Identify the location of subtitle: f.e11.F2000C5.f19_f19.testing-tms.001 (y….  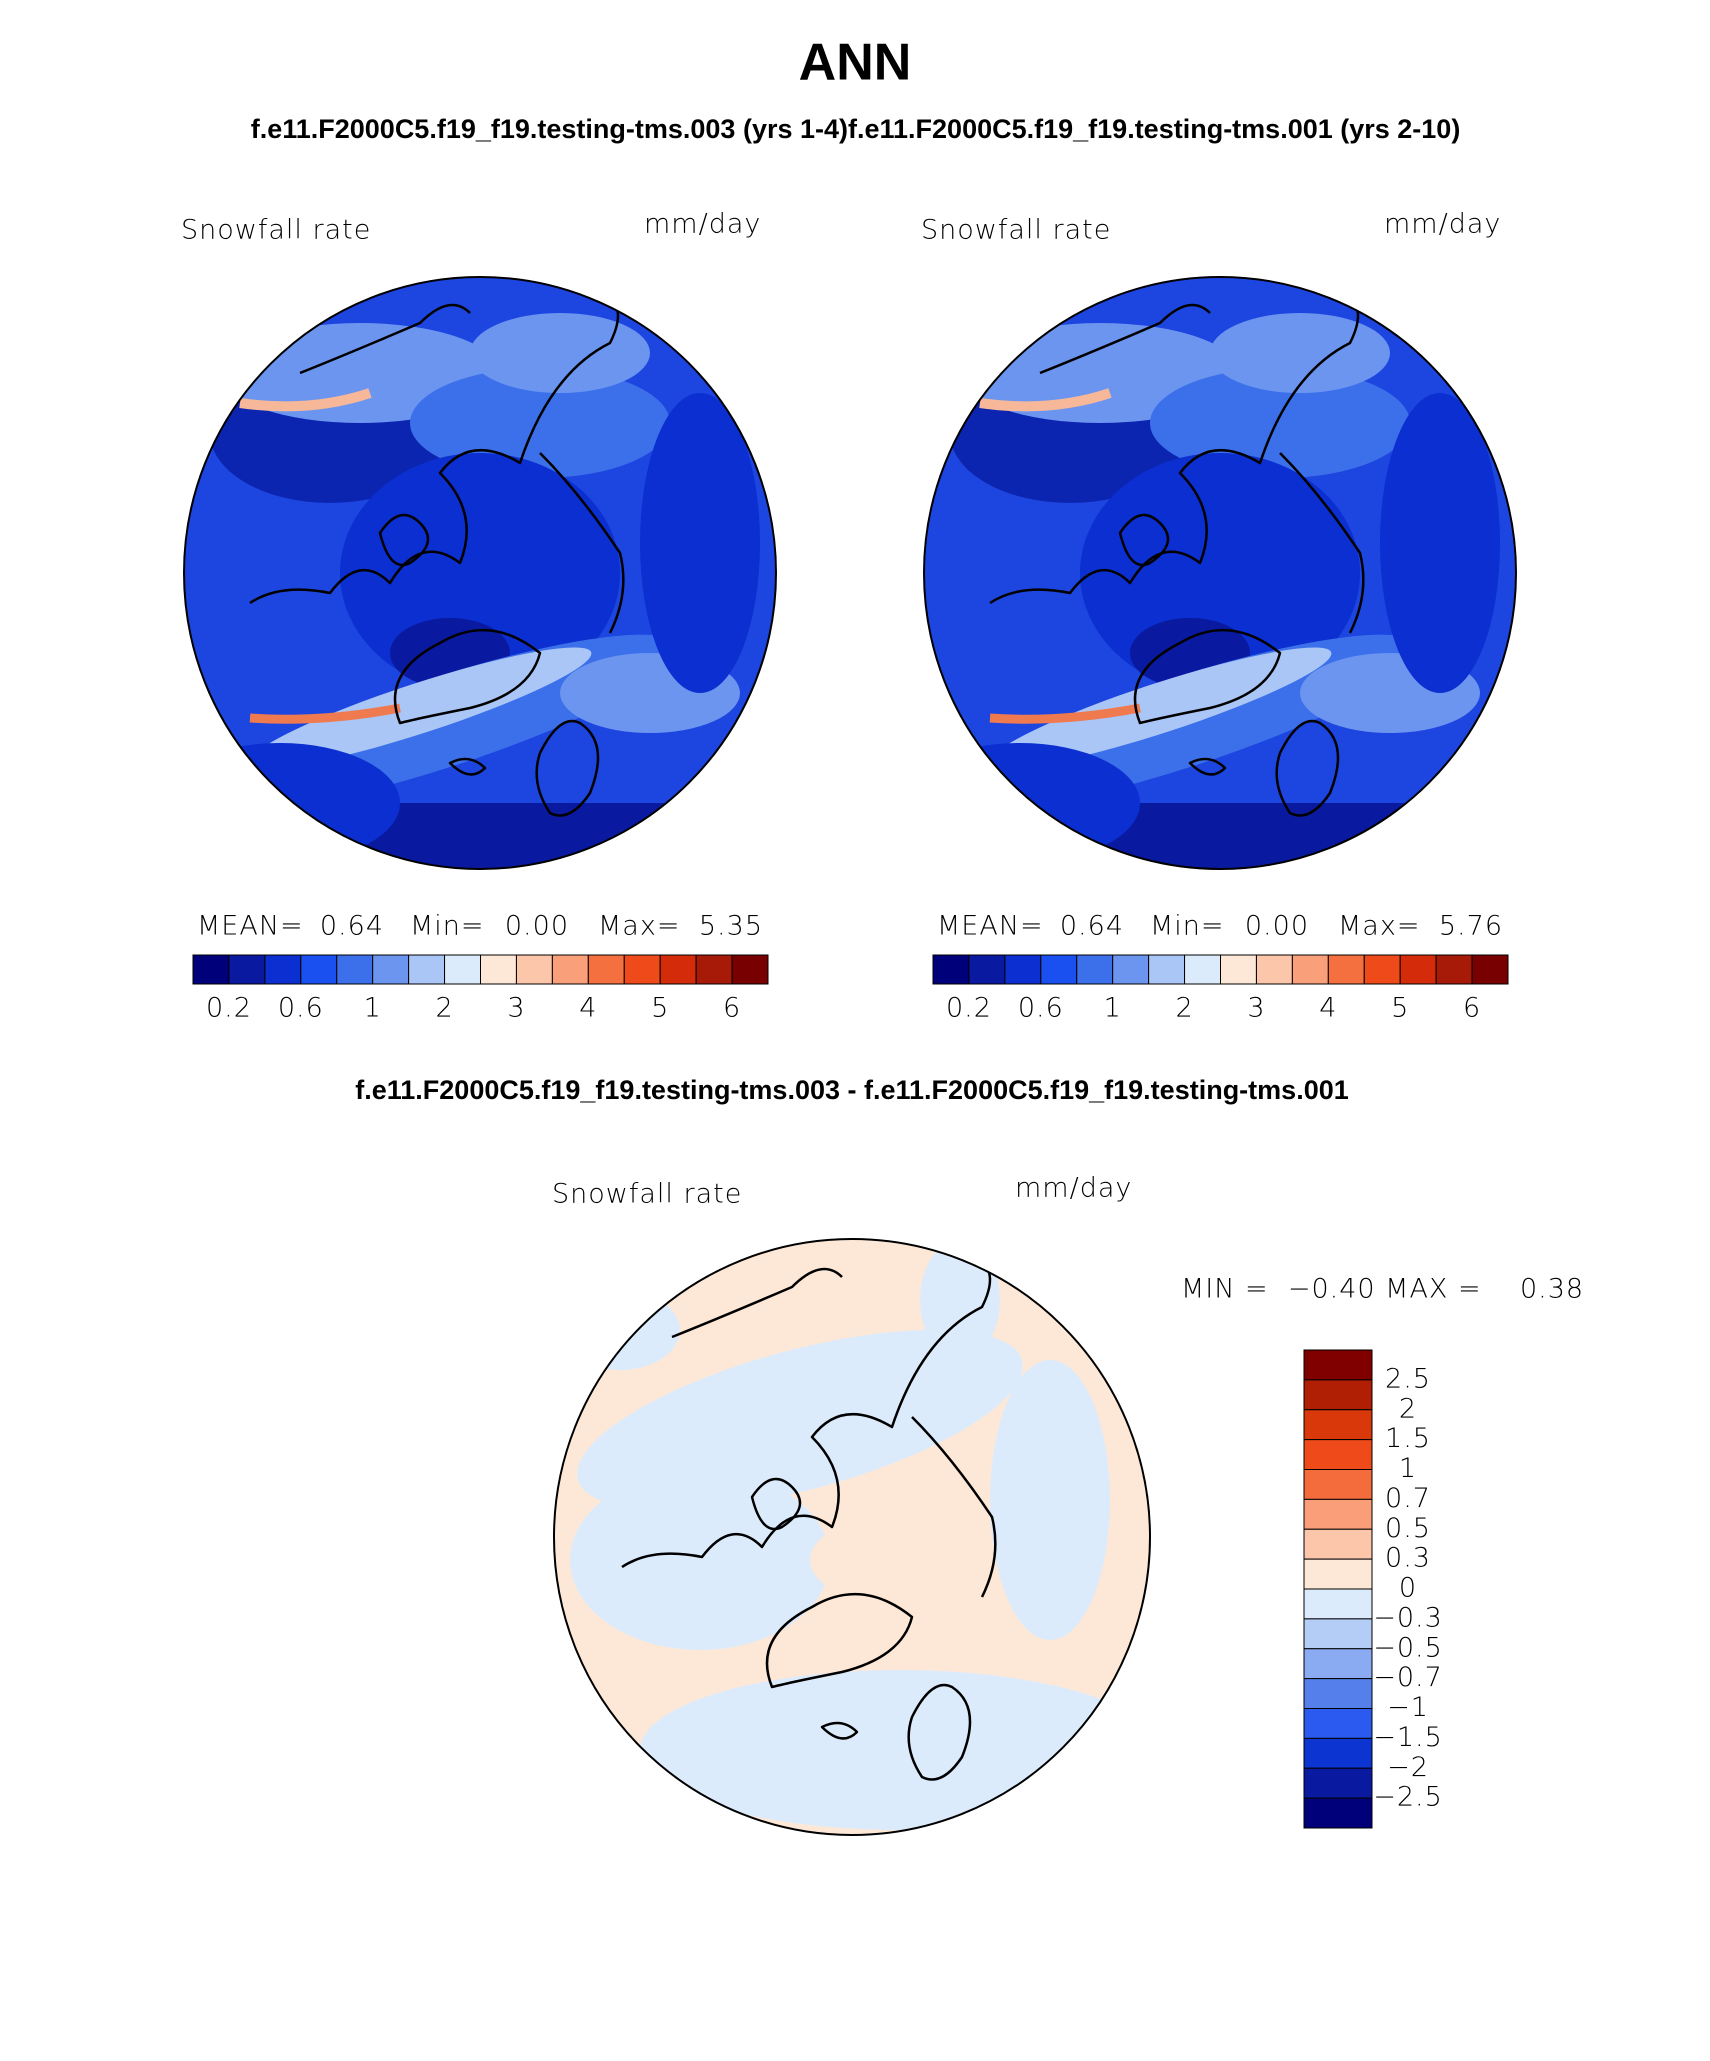
(1154, 129).